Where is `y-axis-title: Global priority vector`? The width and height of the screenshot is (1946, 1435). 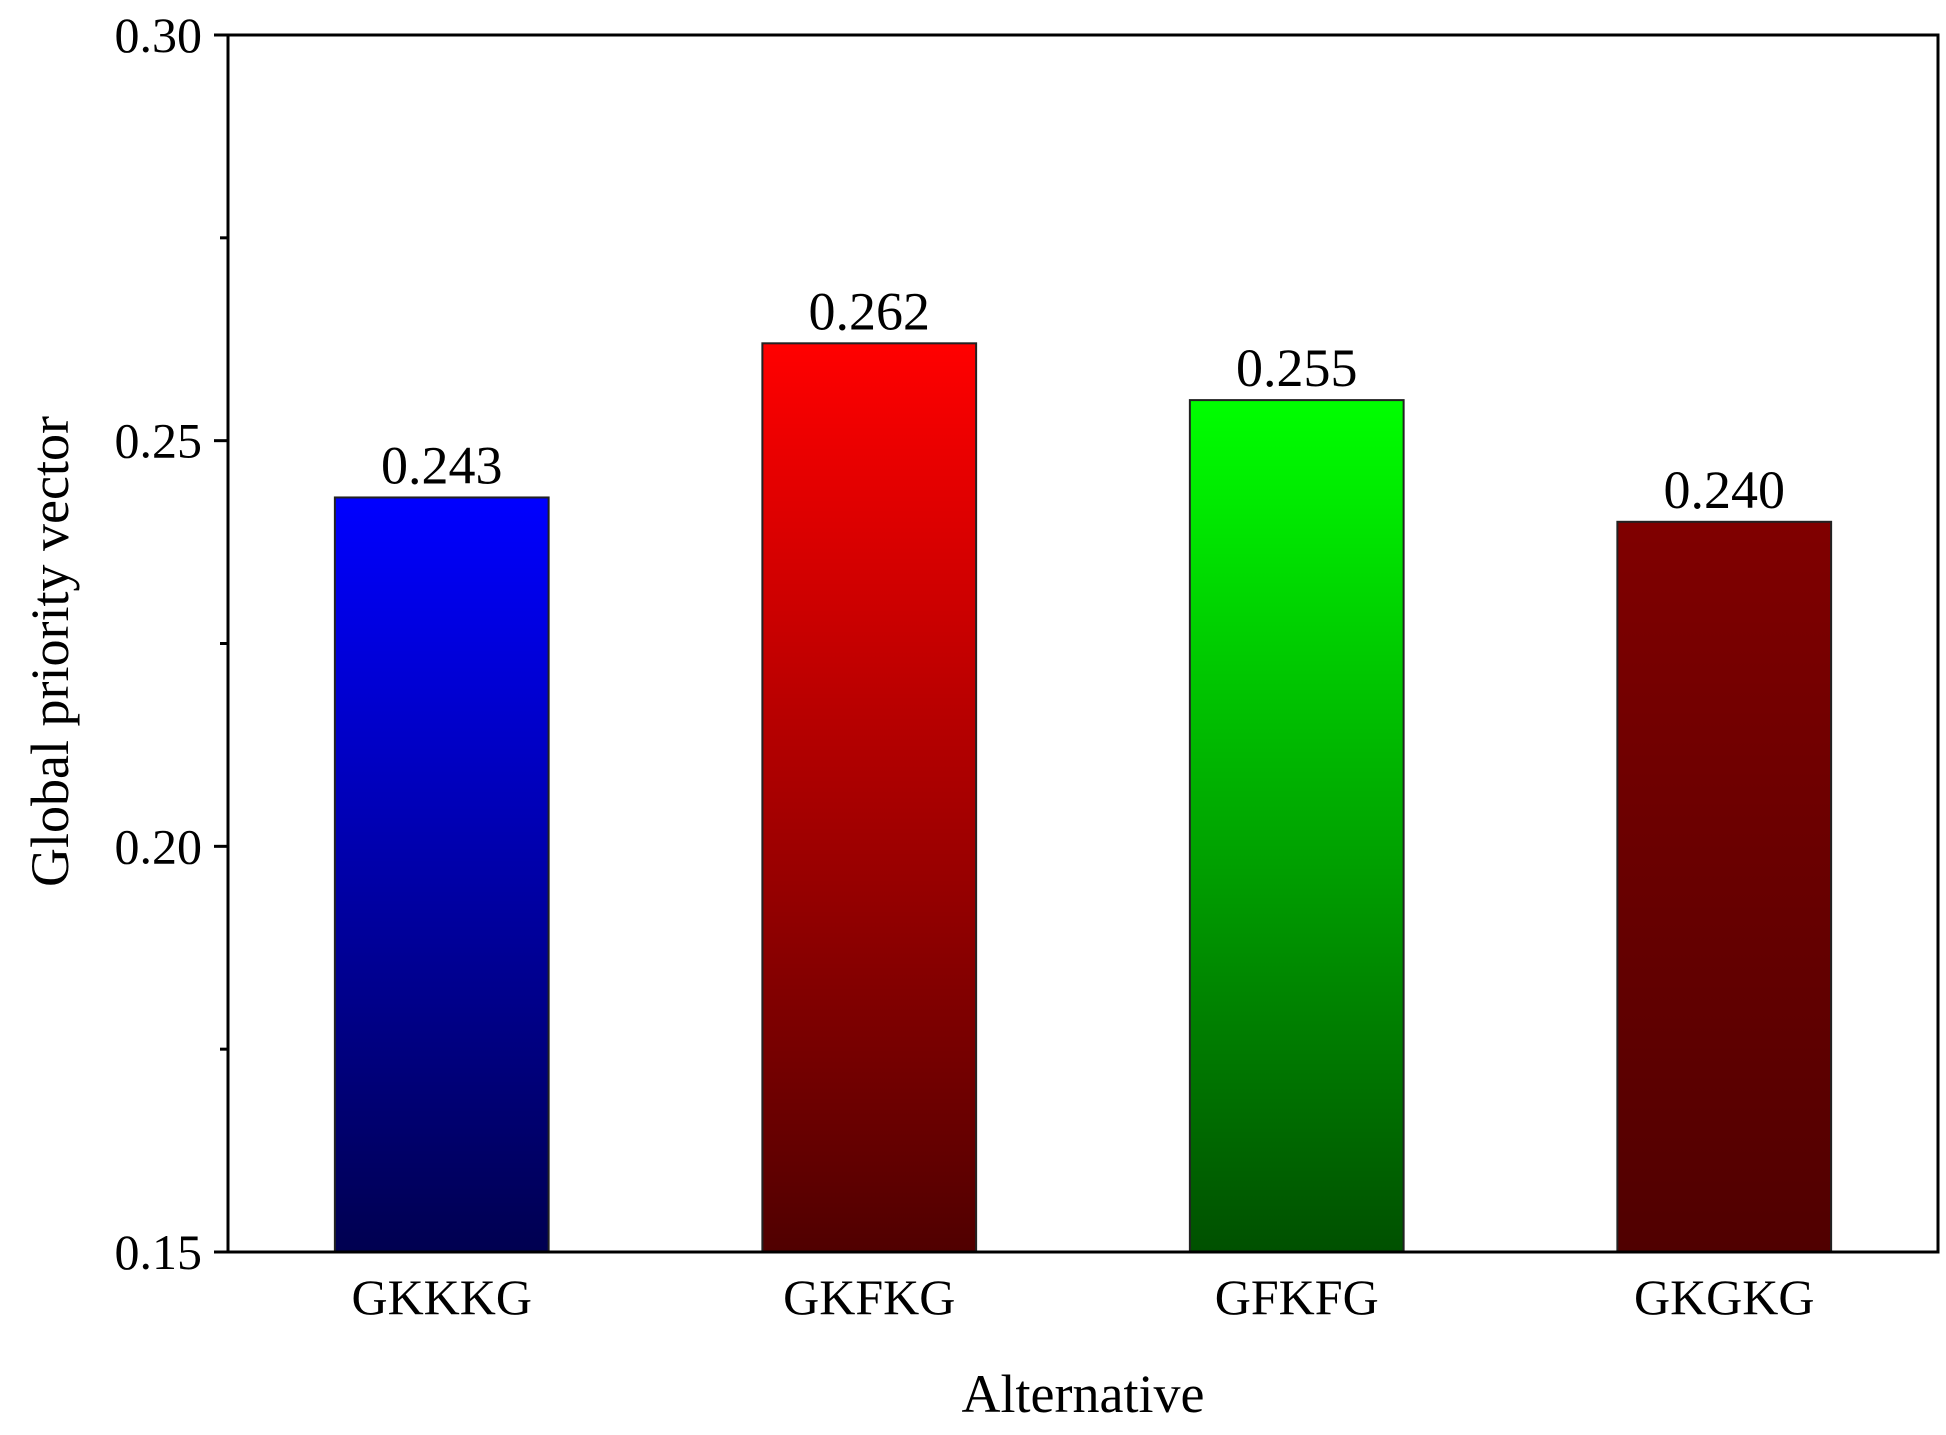 y-axis-title: Global priority vector is located at coordinates (50, 651).